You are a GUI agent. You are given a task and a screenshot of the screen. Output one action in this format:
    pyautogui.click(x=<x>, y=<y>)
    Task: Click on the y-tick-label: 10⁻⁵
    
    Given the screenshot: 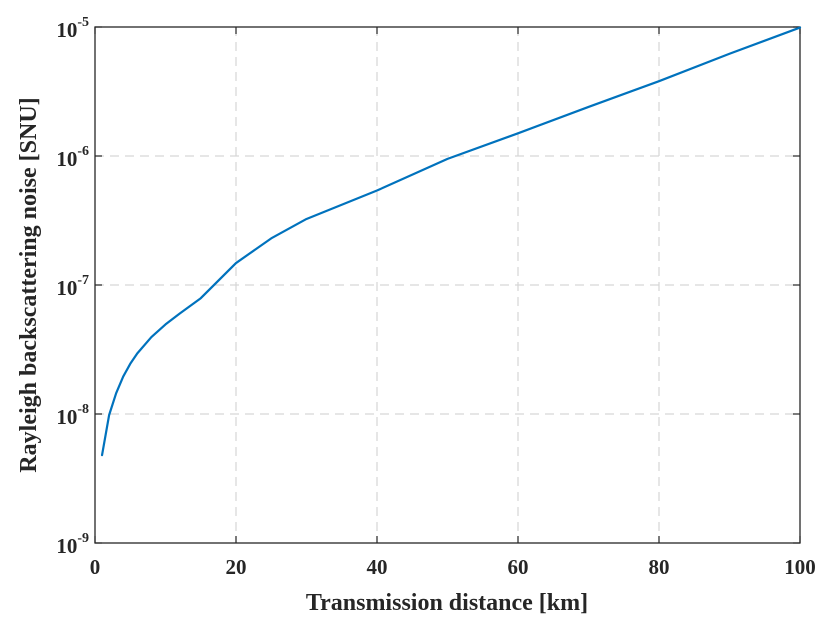 What is the action you would take?
    pyautogui.click(x=72, y=28)
    